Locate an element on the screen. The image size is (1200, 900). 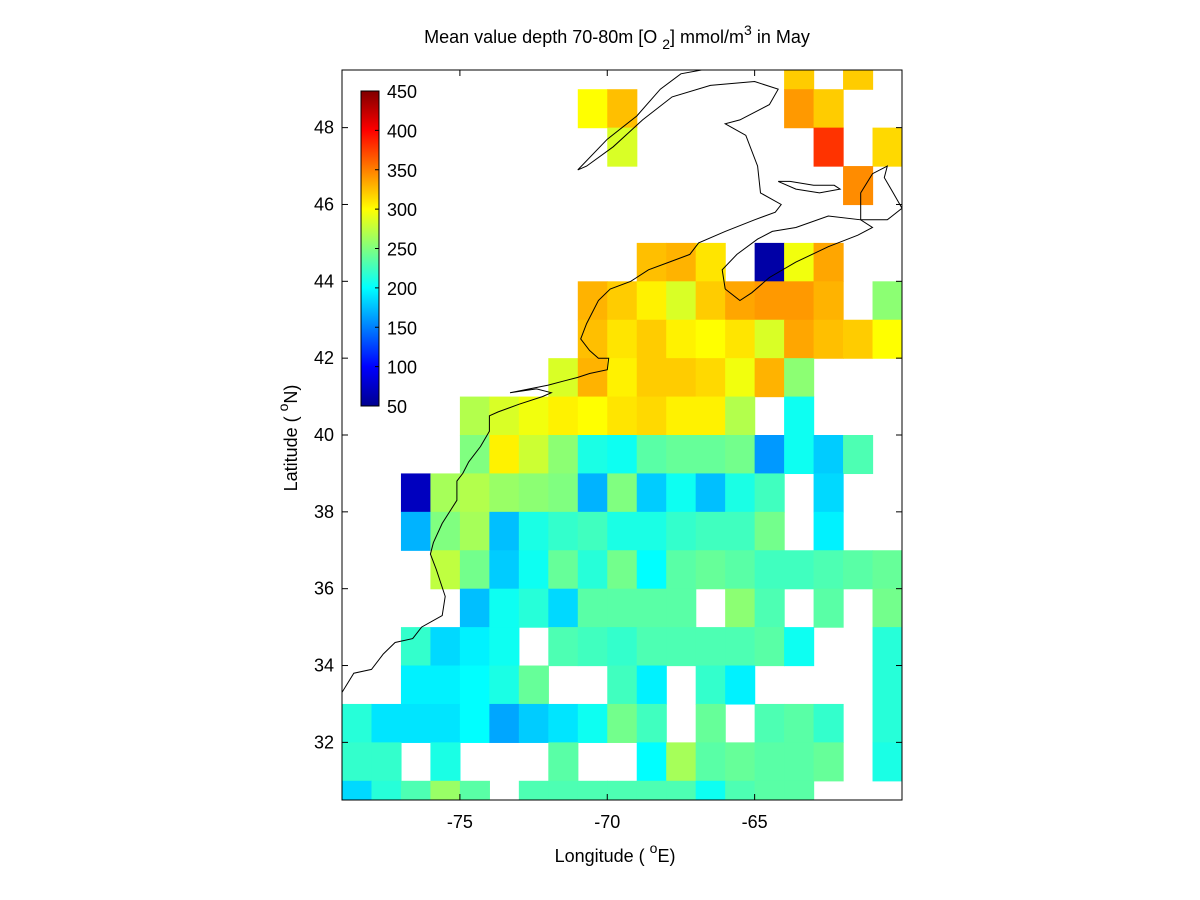
colorbar-tick-label: 200 is located at coordinates (402, 289).